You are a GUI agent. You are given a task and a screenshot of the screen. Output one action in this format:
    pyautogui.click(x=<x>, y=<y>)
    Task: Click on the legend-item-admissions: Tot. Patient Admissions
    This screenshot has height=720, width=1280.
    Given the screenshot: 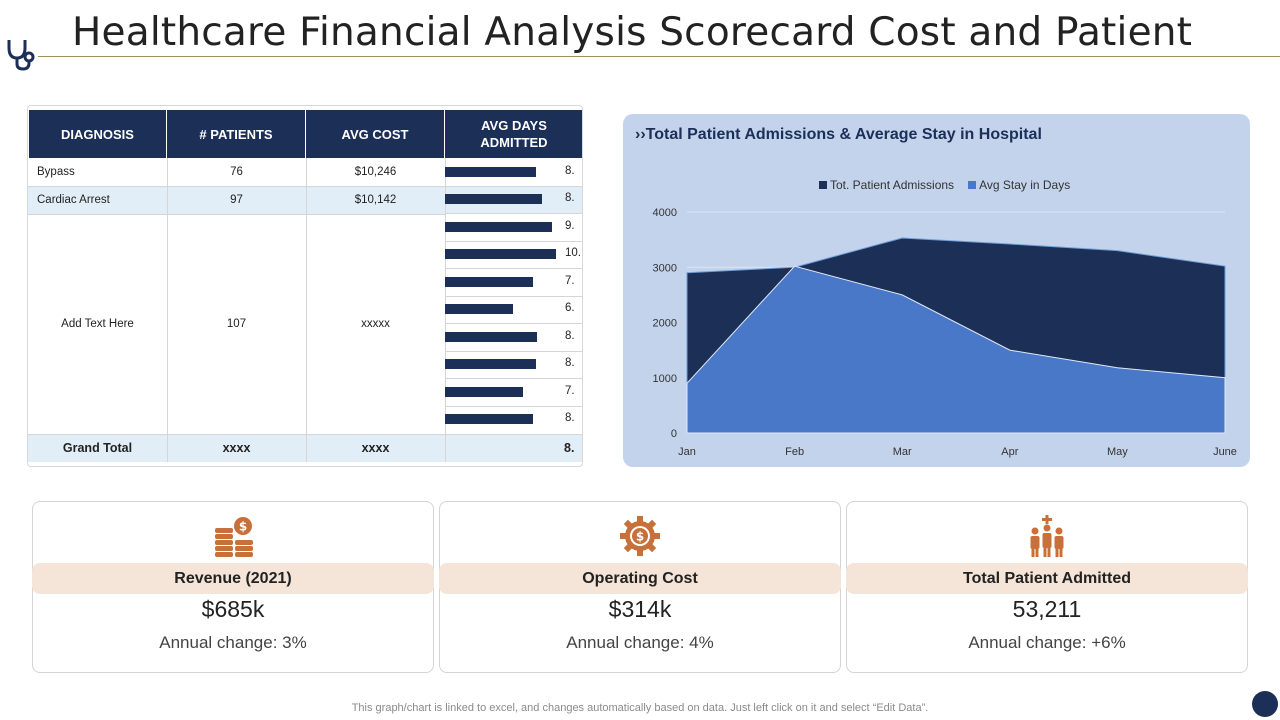 What is the action you would take?
    pyautogui.click(x=886, y=185)
    